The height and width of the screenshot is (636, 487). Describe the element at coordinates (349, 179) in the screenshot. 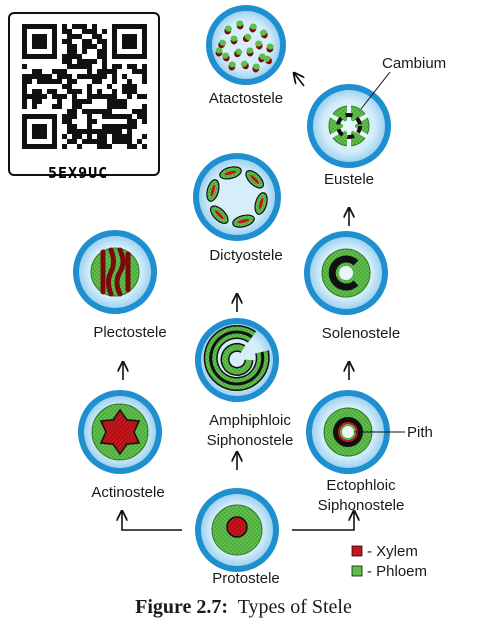

I see `eustele-label: Eustele` at that location.